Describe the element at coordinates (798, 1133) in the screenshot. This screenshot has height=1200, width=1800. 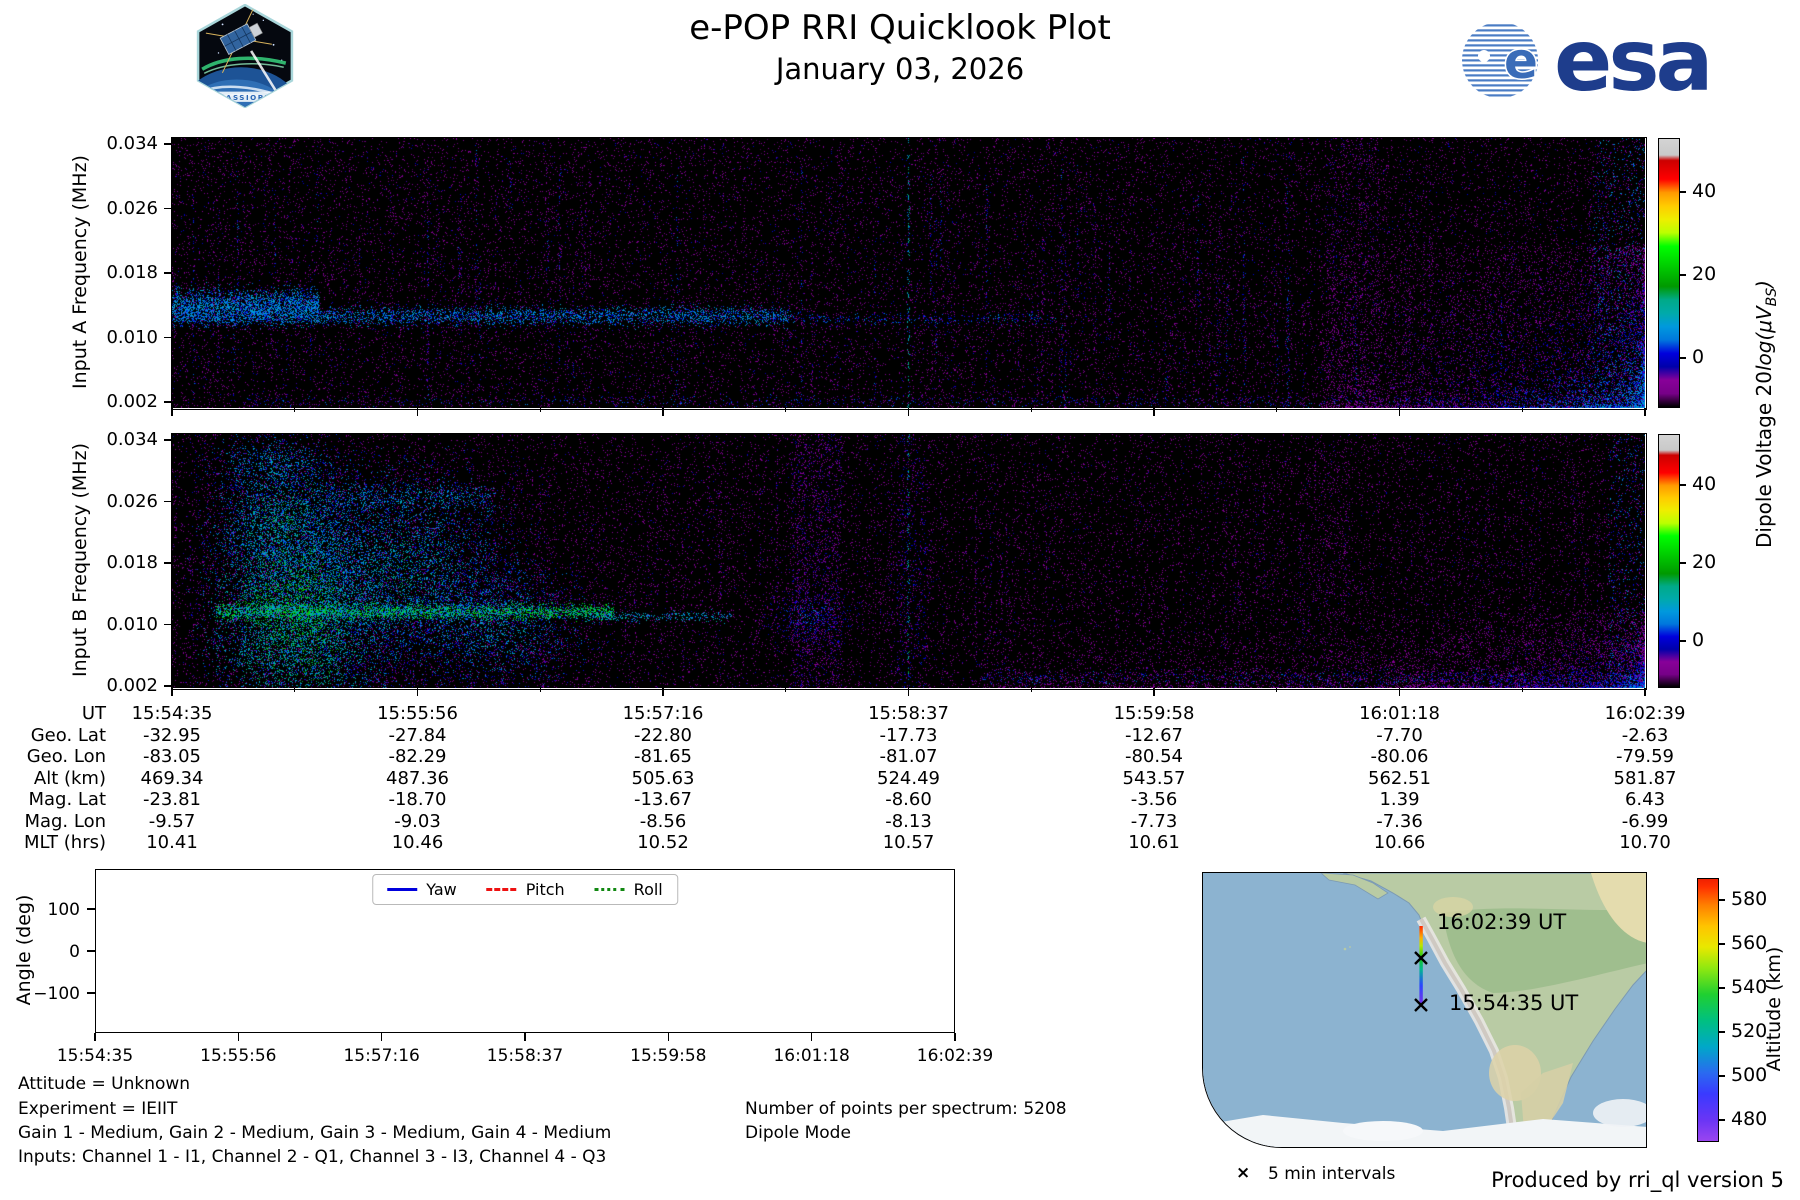
I see `info-mode: Dipole Mode` at that location.